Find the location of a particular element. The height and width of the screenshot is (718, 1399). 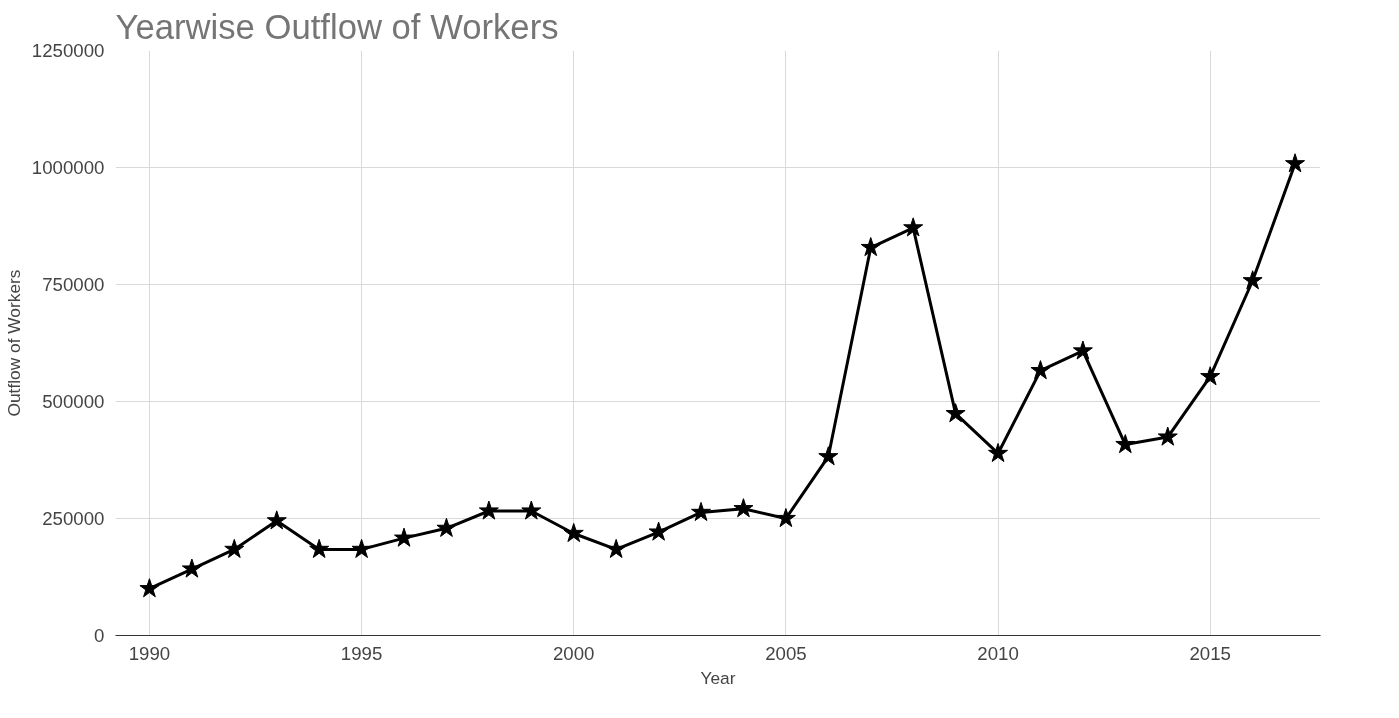

x-tick-label: 1990 is located at coordinates (149, 653).